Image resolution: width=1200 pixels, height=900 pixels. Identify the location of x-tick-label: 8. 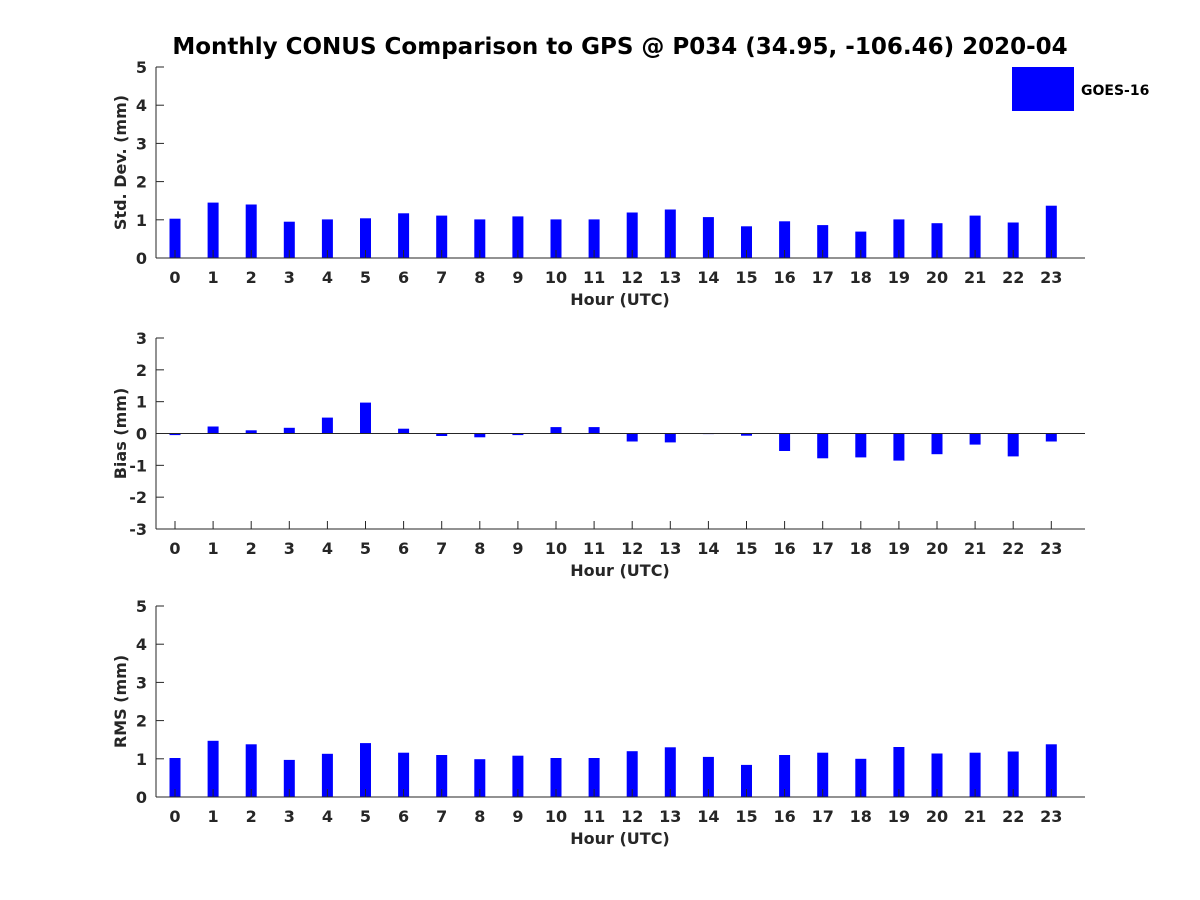
(479, 548).